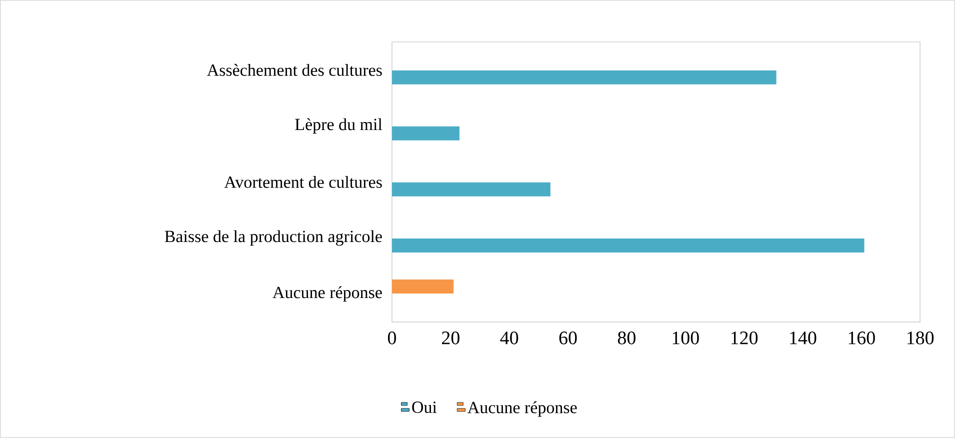 The width and height of the screenshot is (955, 438). I want to click on y-tick-label: Avortement de cultures, so click(303, 182).